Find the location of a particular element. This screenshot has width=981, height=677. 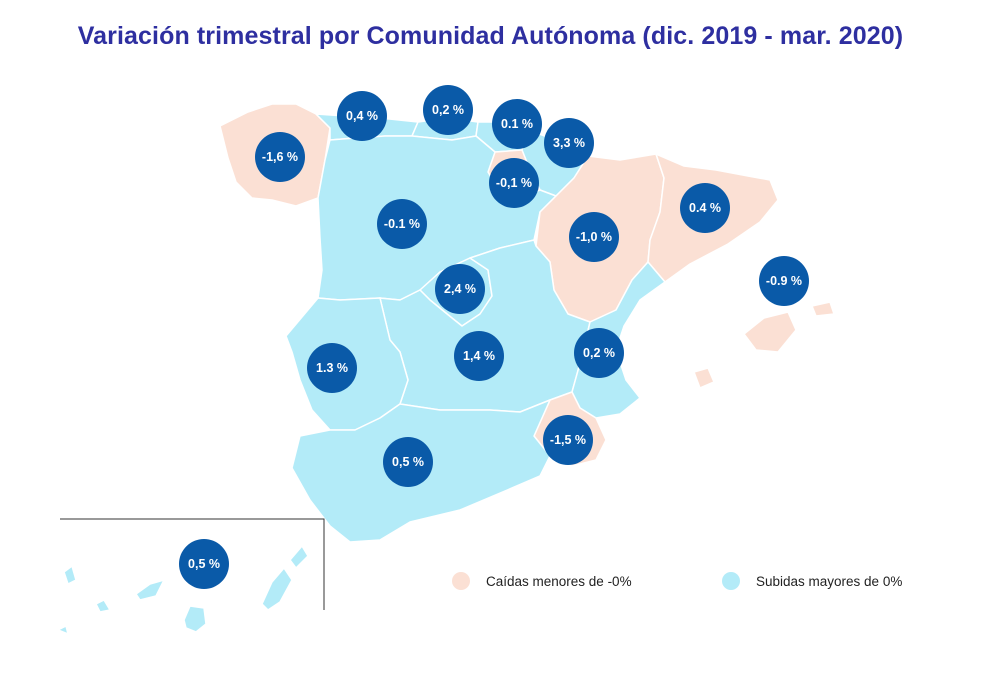

region-baleares is located at coordinates (764, 345).